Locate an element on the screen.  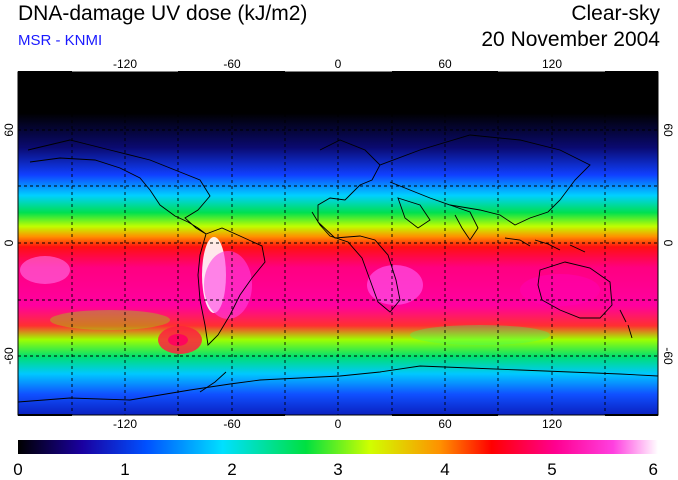
right-lat-label-neg60: -60 is located at coordinates (668, 356).